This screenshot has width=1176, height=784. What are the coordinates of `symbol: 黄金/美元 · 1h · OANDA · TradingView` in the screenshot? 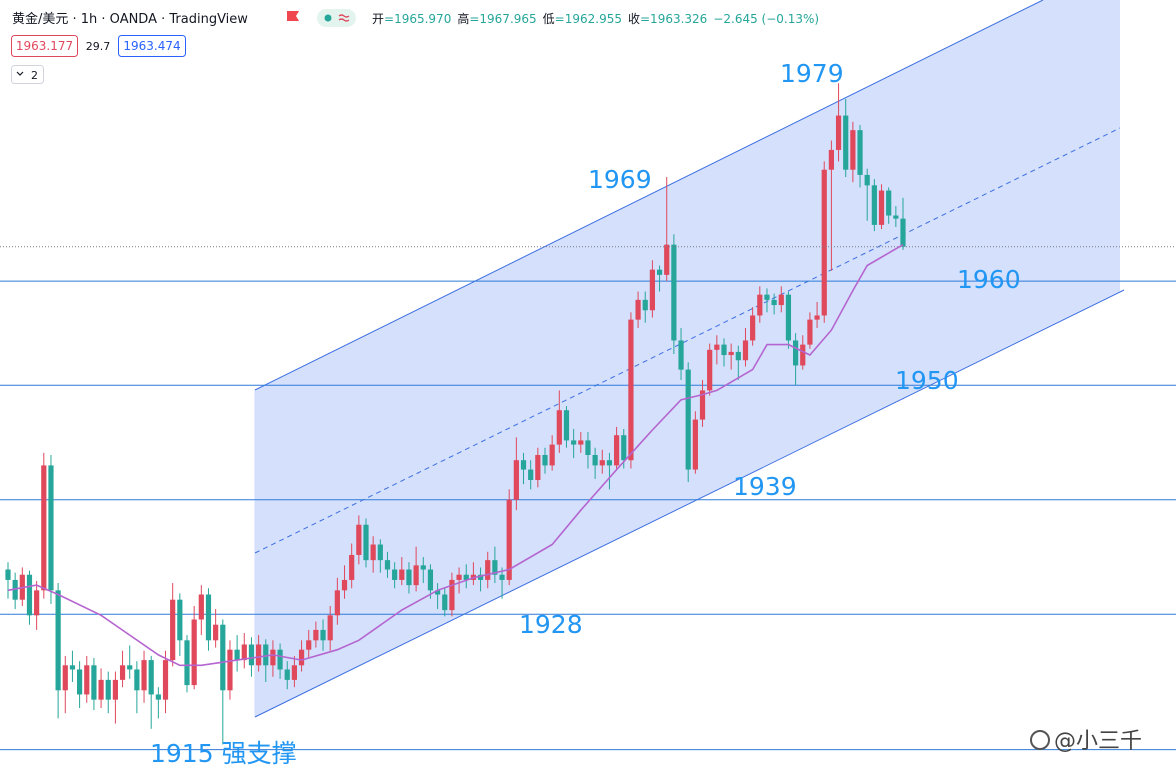 It's located at (130, 19).